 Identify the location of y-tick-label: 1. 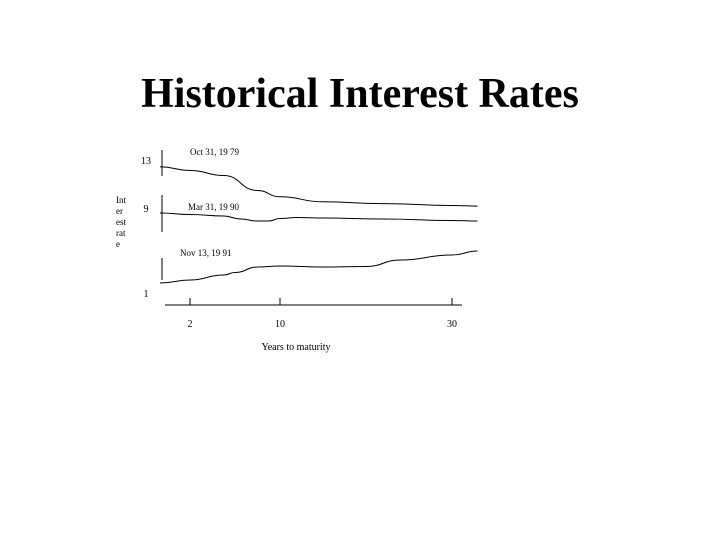
(146, 294).